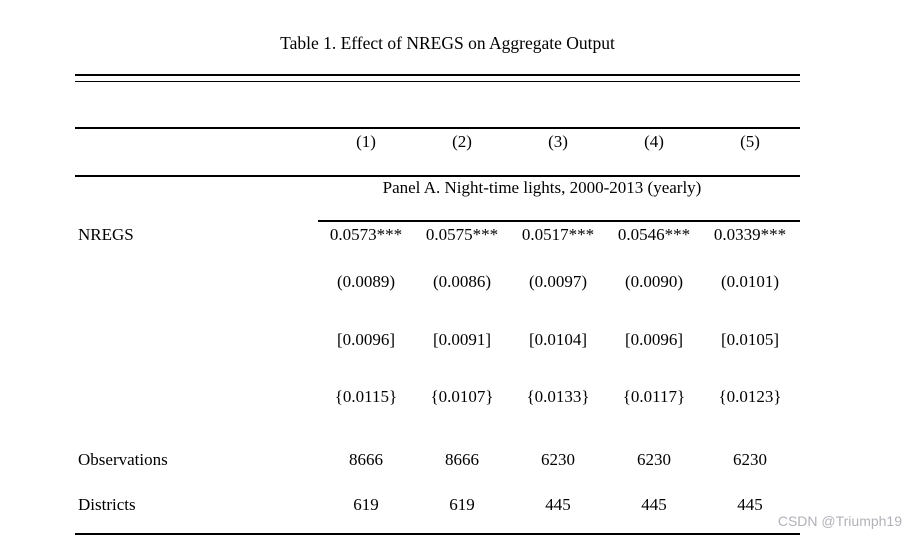 This screenshot has width=912, height=541. I want to click on top-double-rule, so click(437, 78).